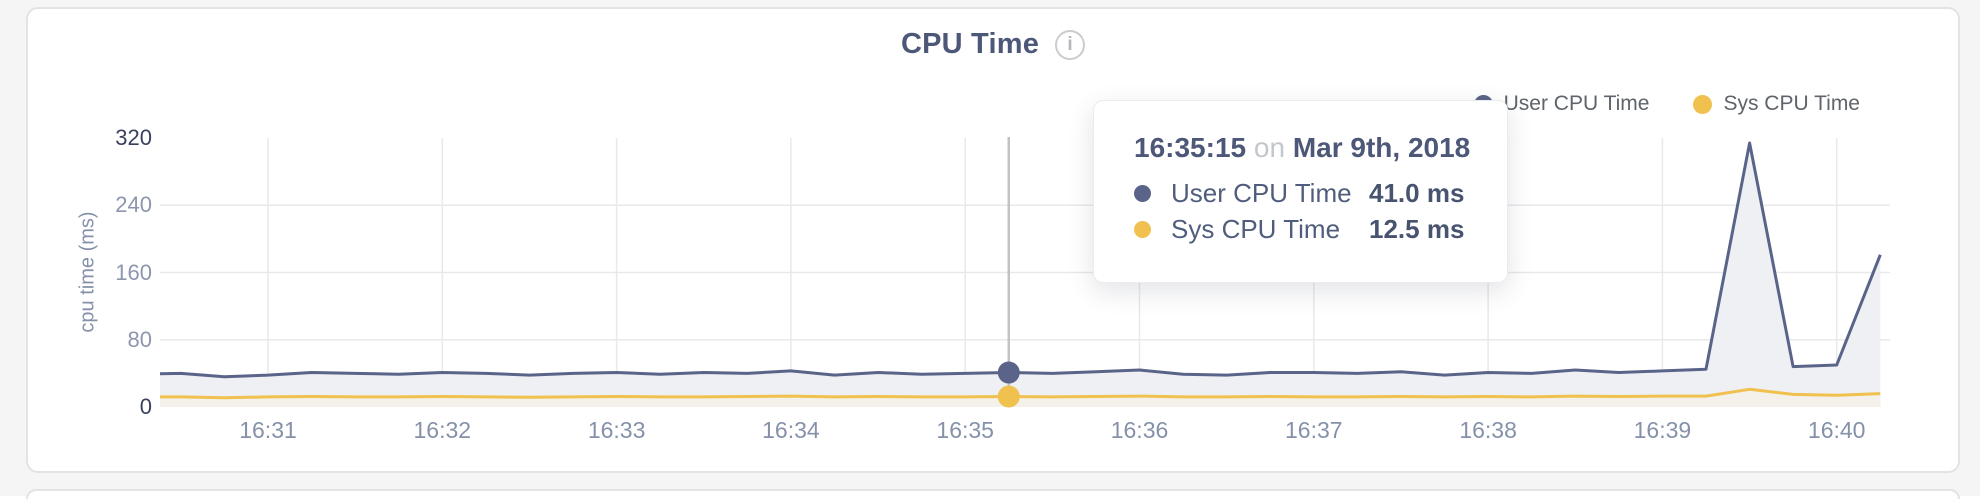  I want to click on hover-point-sys, so click(1008, 396).